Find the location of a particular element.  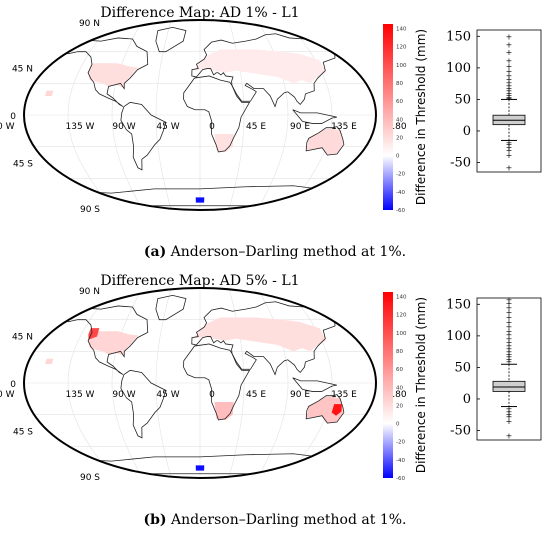

a-colorbar-tick: 80 is located at coordinates (399, 84).